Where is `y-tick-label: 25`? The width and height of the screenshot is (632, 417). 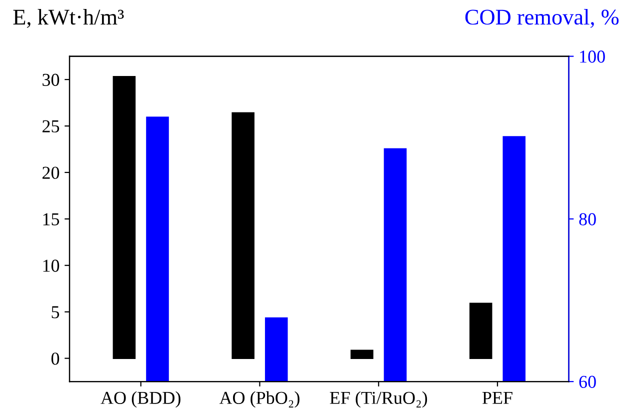 y-tick-label: 25 is located at coordinates (51, 126).